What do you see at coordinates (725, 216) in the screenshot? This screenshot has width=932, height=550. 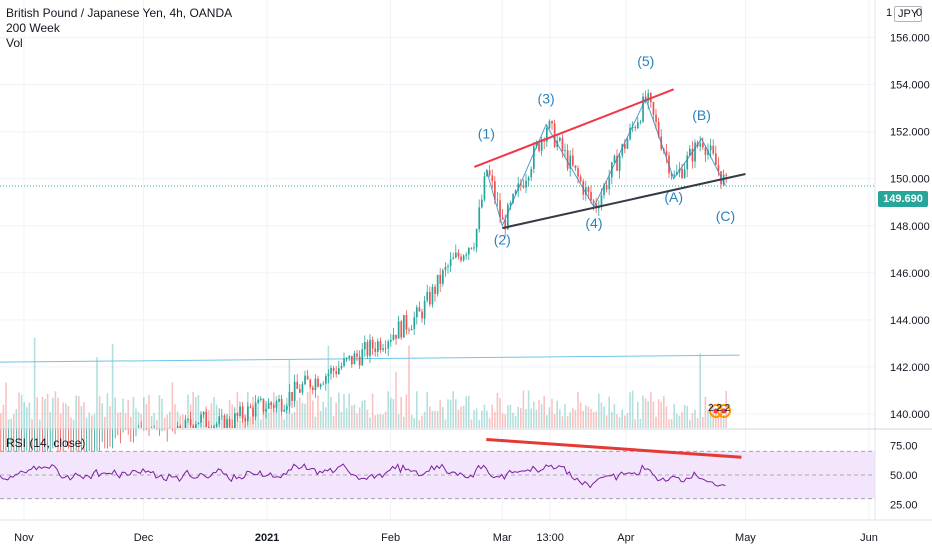 I see `wave-label: (C)` at bounding box center [725, 216].